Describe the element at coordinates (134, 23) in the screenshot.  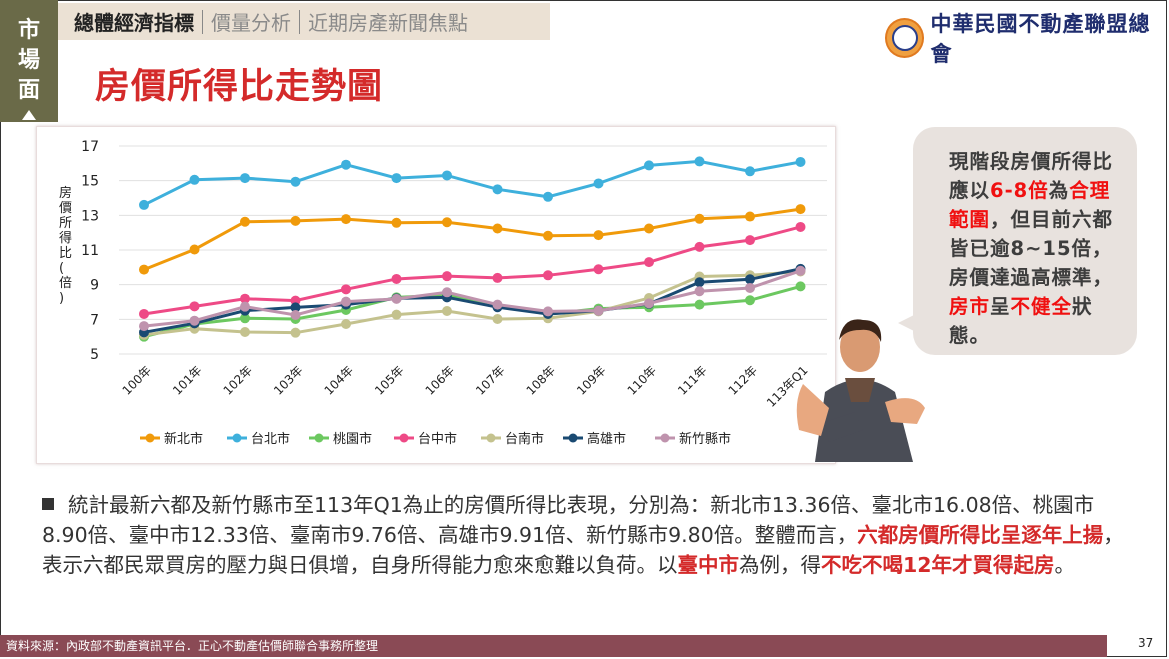
I see `nav-item-macro: 總體經濟指標` at that location.